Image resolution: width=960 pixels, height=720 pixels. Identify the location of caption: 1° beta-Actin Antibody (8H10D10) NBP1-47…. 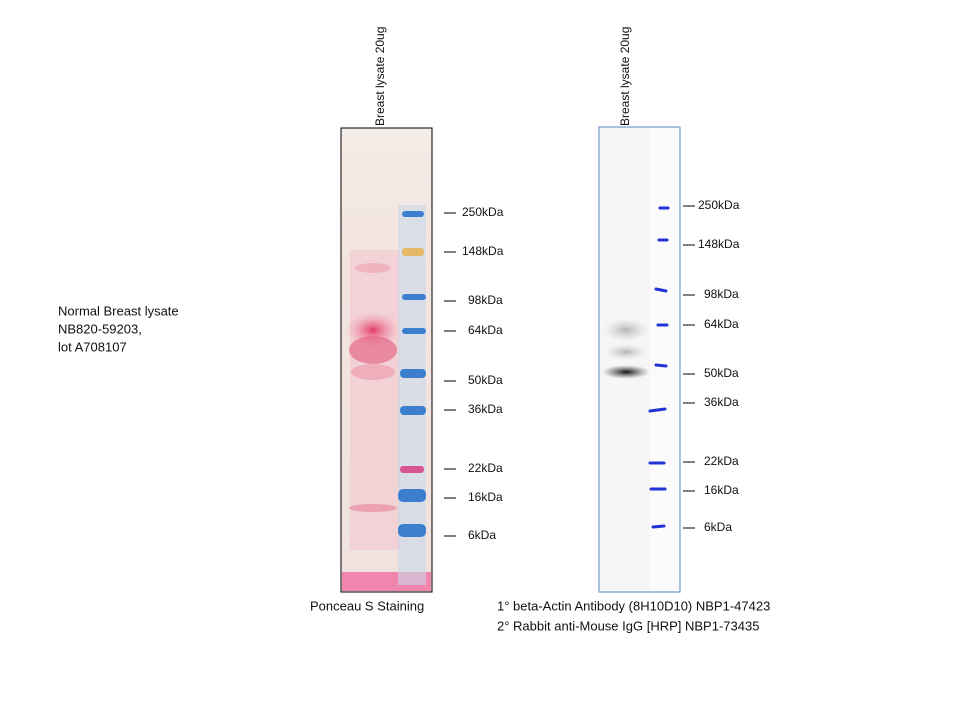
(633, 605).